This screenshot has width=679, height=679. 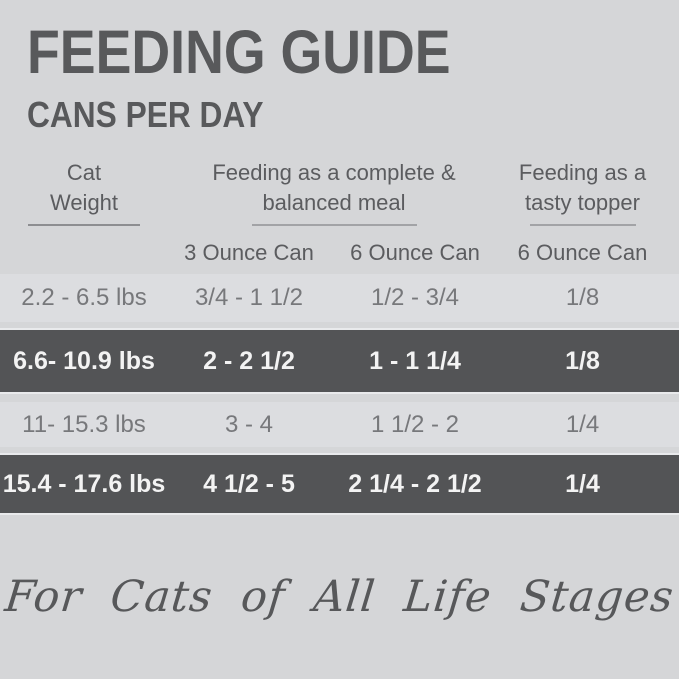 I want to click on page-title: FEEDING GUIDE, so click(x=239, y=52).